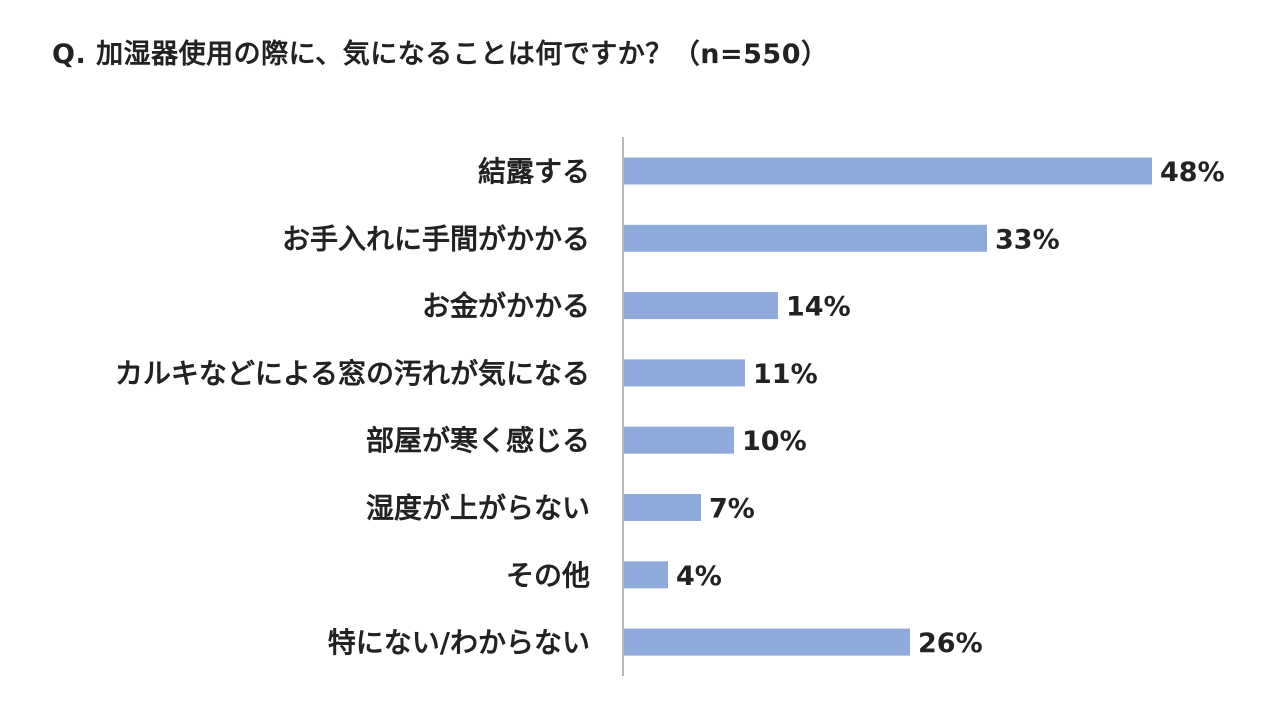 This screenshot has height=720, width=1280. Describe the element at coordinates (440, 54) in the screenshot. I see `chart-title: Q. 加湿器使用の際に、気になることは何ですか？（n=550）` at that location.